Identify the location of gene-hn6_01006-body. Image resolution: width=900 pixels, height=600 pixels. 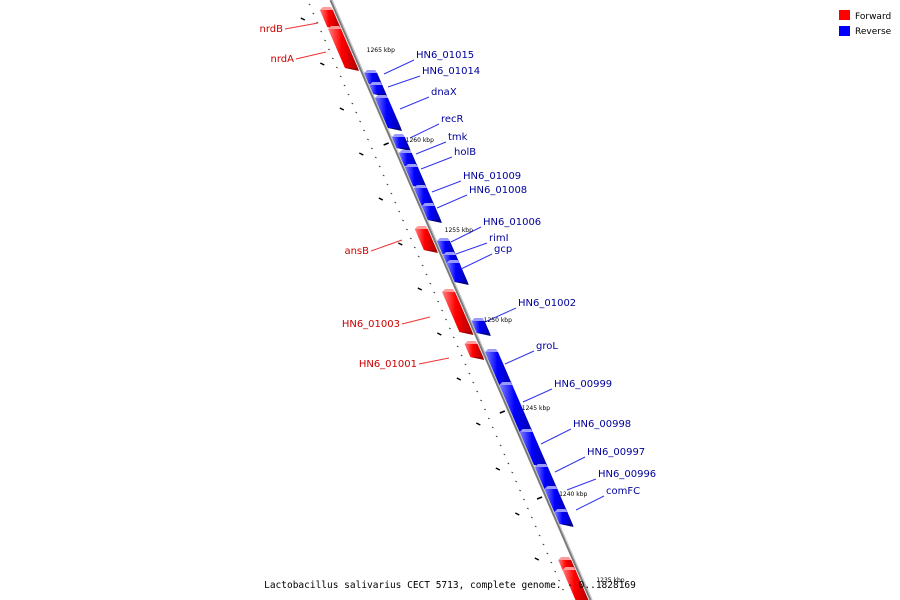
(446, 247).